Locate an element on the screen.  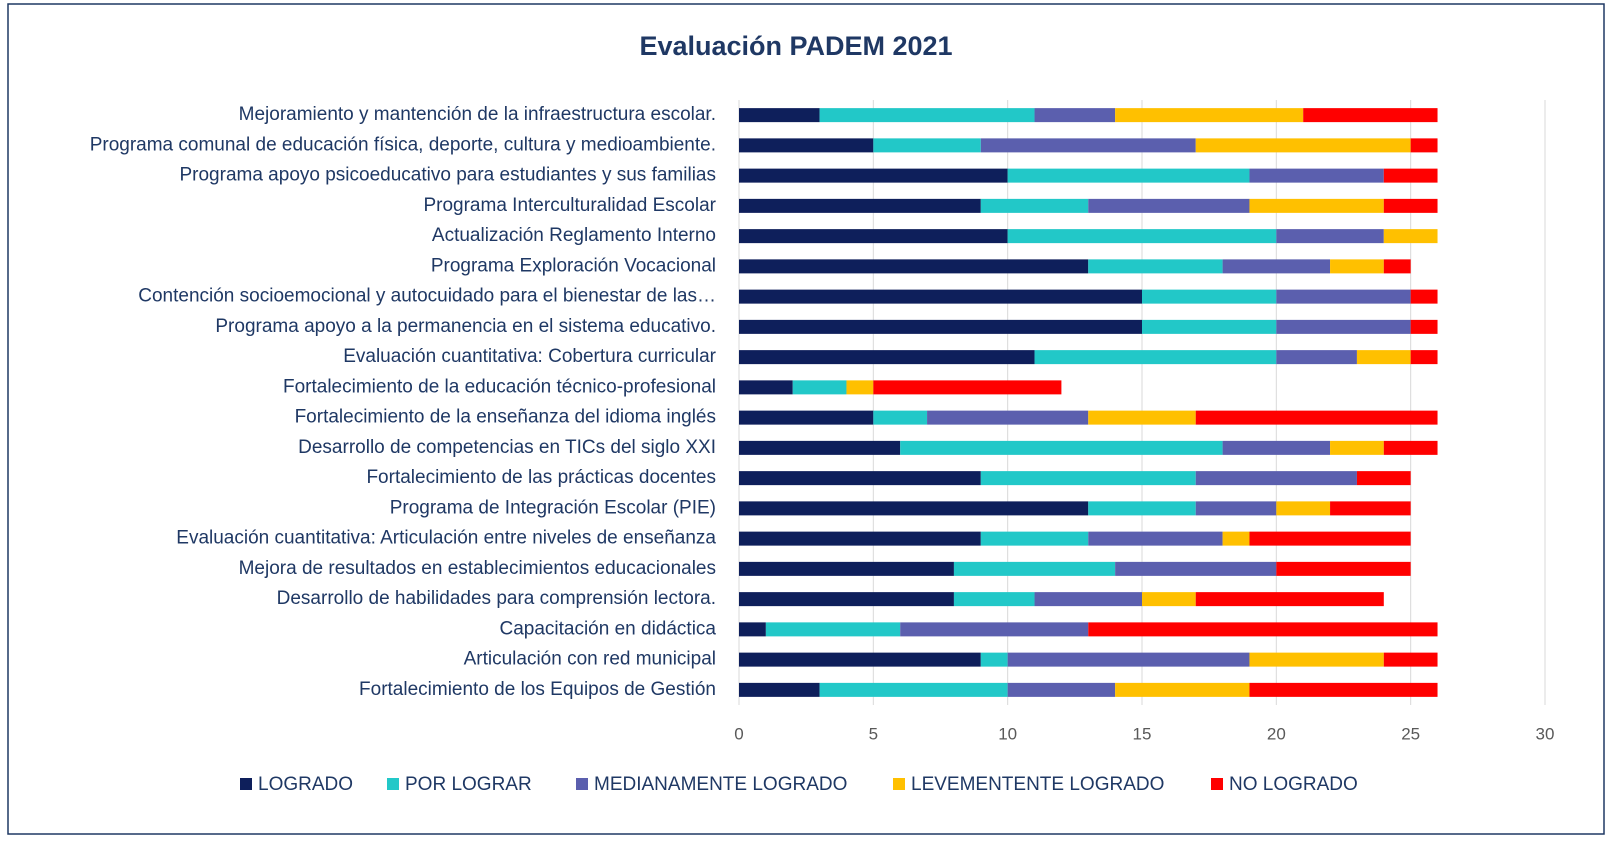
legend-label: POR LOGRAR is located at coordinates (468, 784).